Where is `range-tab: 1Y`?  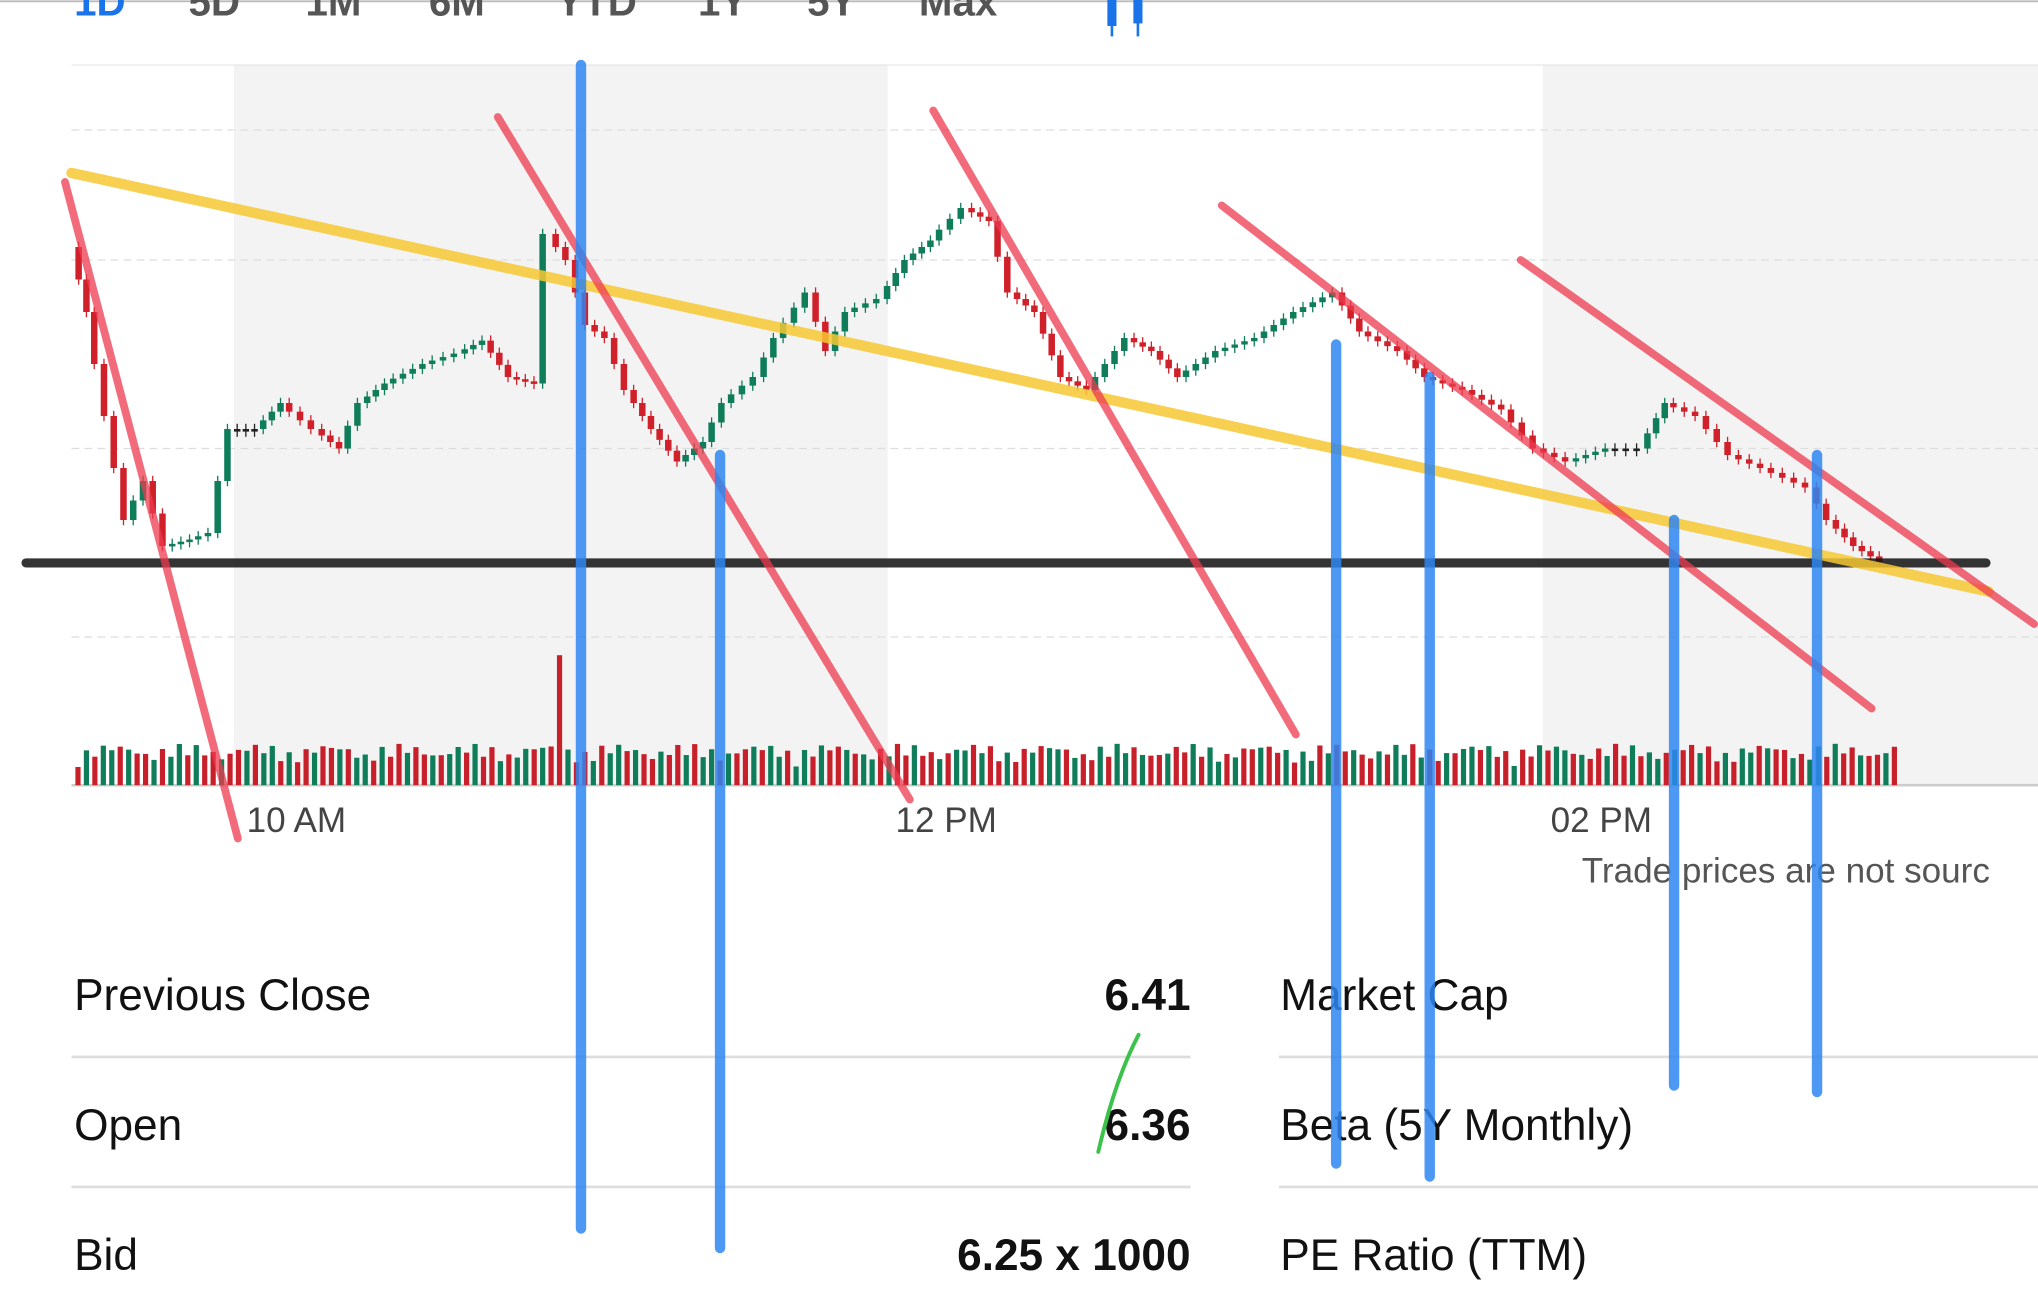 range-tab: 1Y is located at coordinates (722, 12).